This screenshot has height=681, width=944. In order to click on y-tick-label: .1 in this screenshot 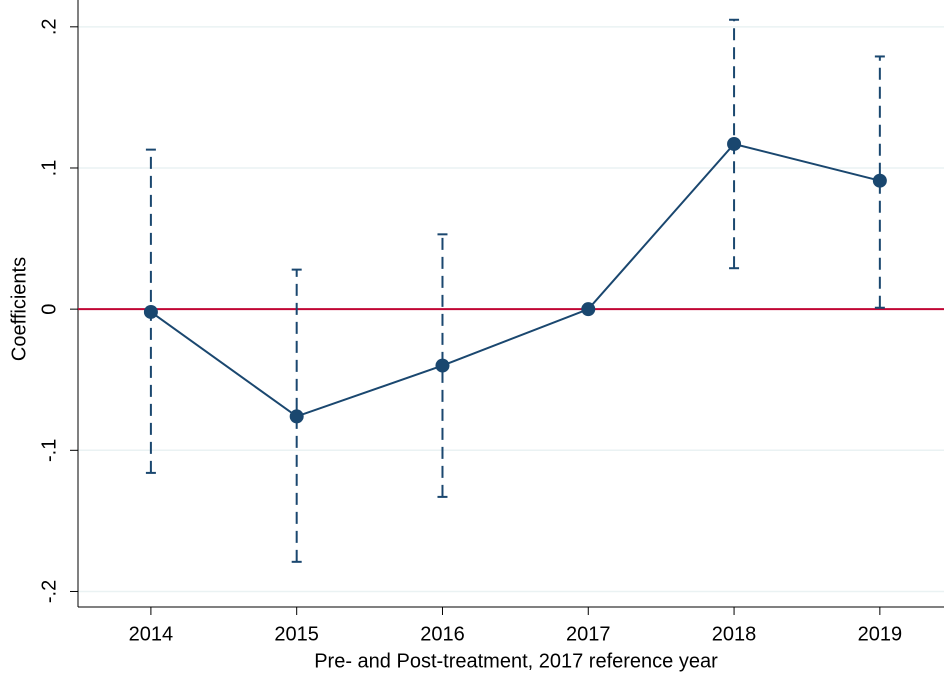, I will do `click(49, 168)`.